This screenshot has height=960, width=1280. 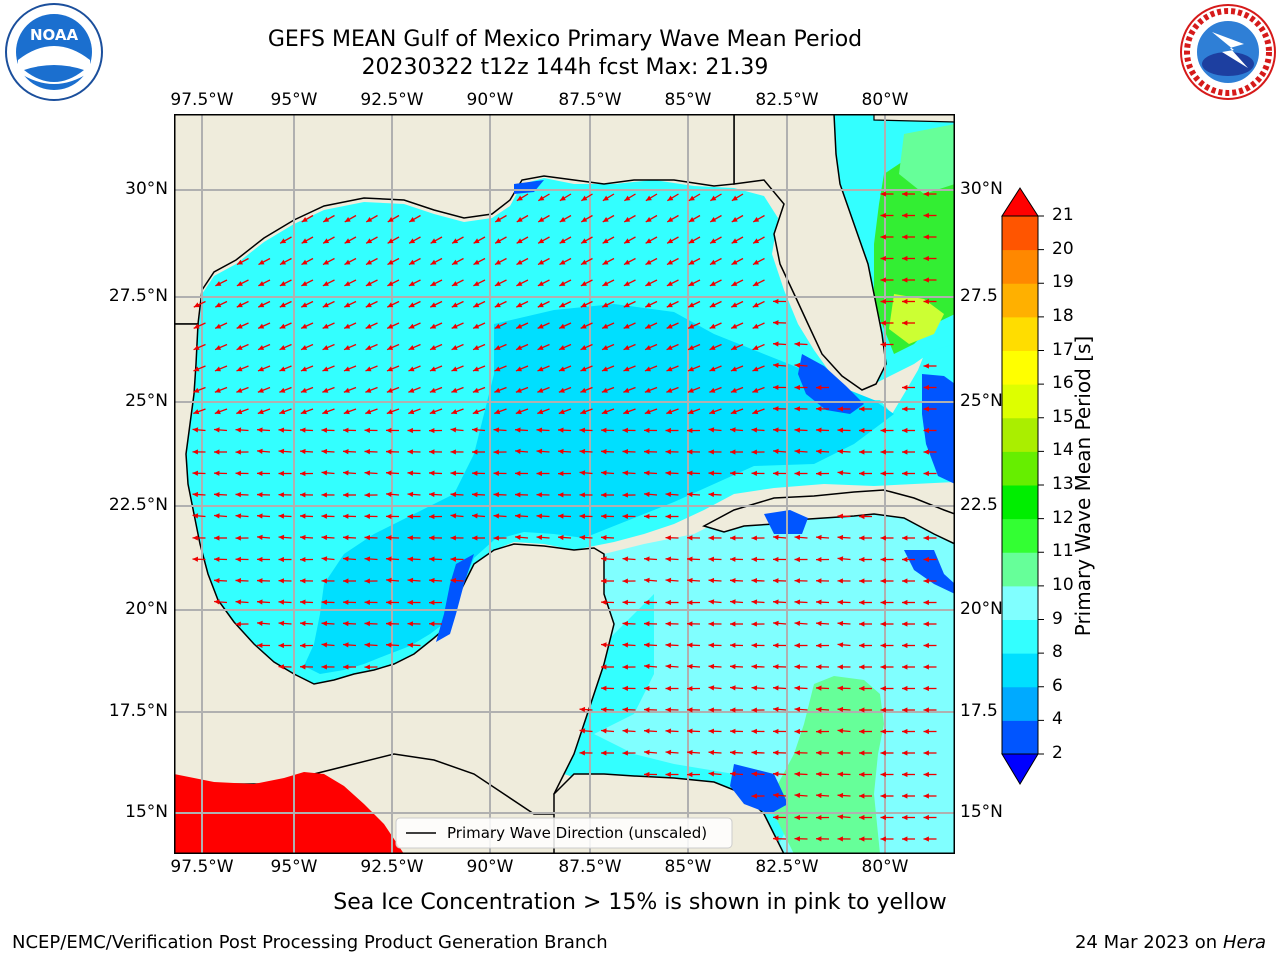 What do you see at coordinates (1063, 282) in the screenshot?
I see `colorbar-tick-label: 19` at bounding box center [1063, 282].